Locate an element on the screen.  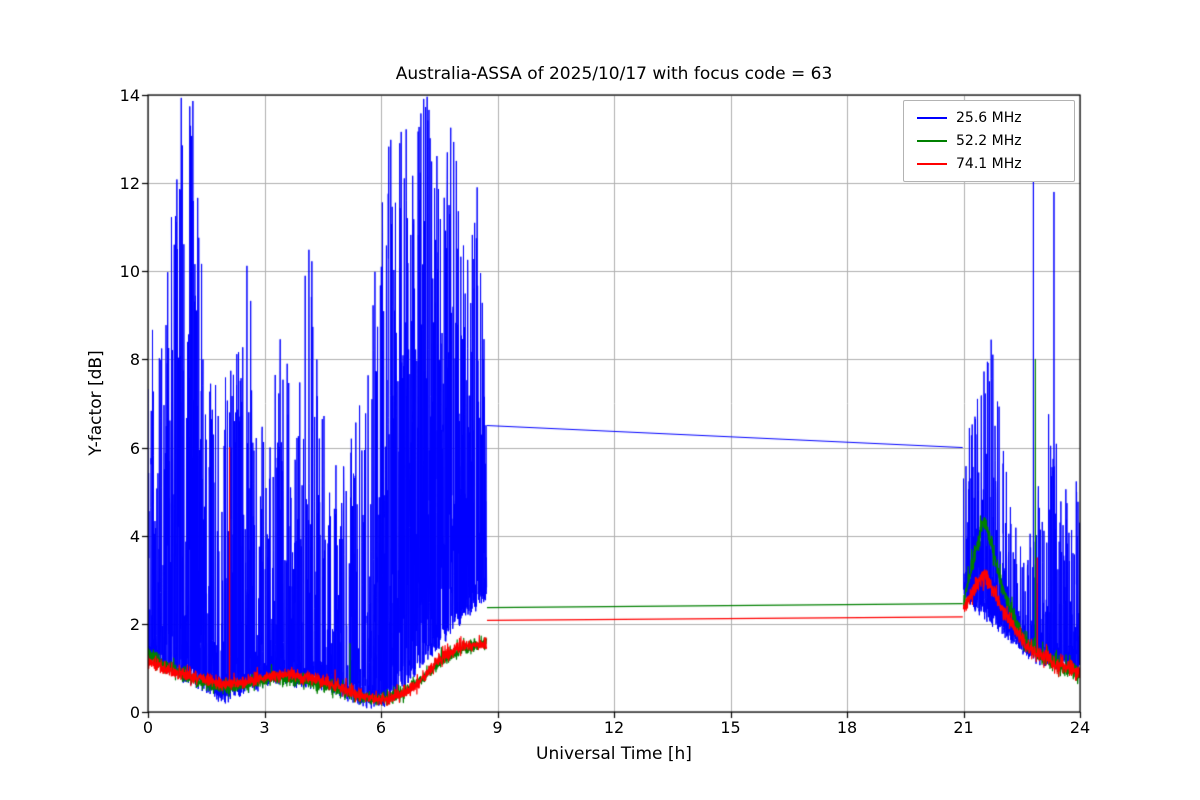
legend-label: 52.2 MHz is located at coordinates (989, 141).